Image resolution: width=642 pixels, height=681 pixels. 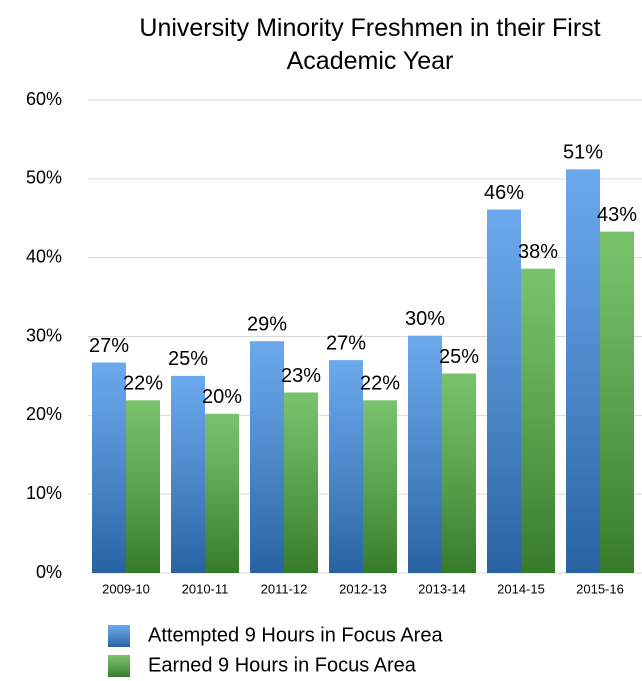 I want to click on y-tick-label: 10%, so click(x=44, y=493).